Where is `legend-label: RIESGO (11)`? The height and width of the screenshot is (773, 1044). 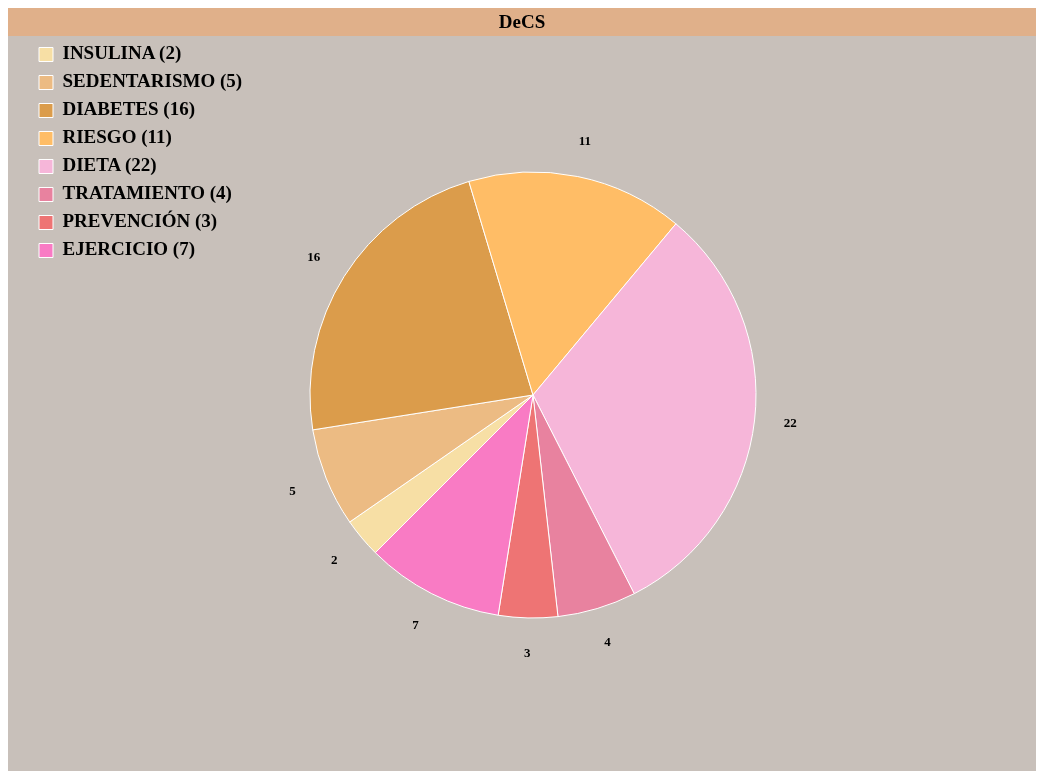
legend-label: RIESGO (11) is located at coordinates (117, 137).